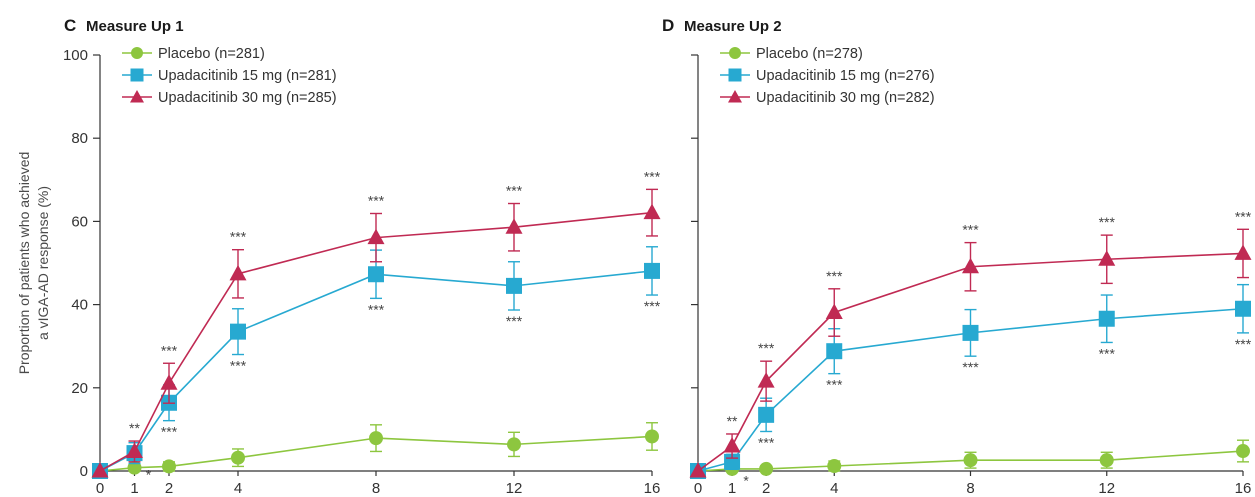 The width and height of the screenshot is (1255, 497). I want to click on panel-letter: C, so click(70, 25).